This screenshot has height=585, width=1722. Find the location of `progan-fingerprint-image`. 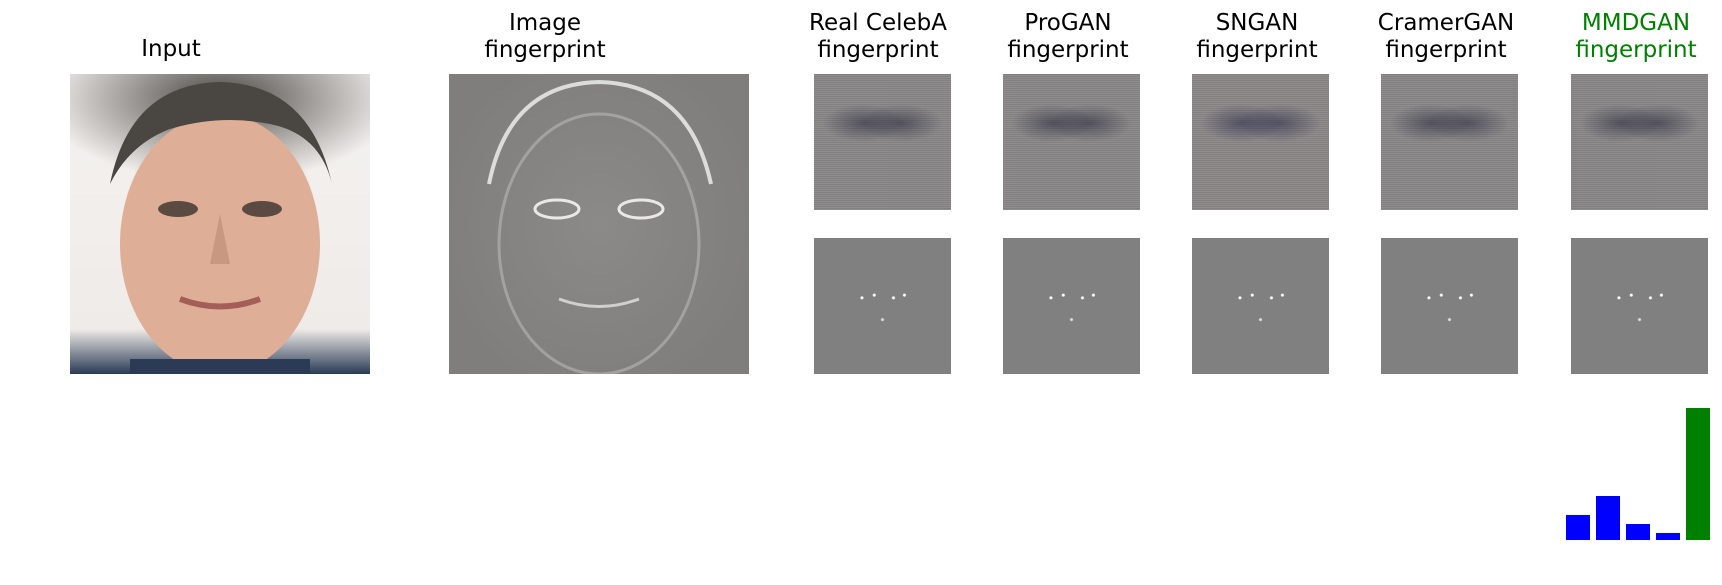

progan-fingerprint-image is located at coordinates (1071, 142).